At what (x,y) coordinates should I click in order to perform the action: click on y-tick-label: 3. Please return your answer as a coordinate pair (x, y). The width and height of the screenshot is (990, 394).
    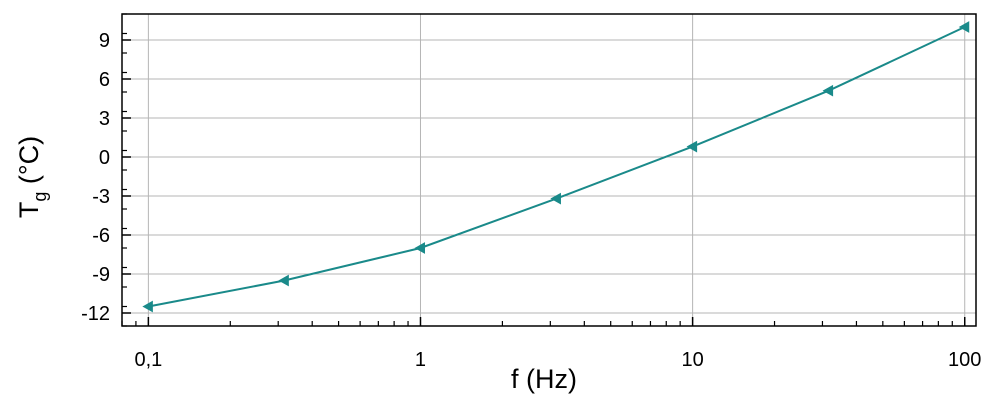
    Looking at the image, I should click on (104, 119).